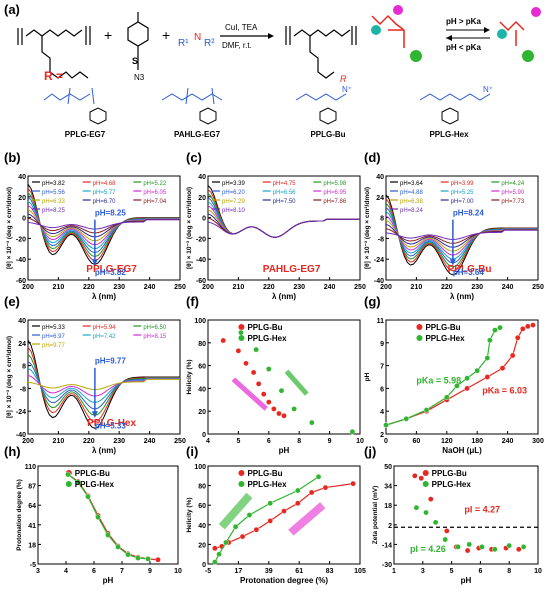 The height and width of the screenshot is (596, 550). What do you see at coordinates (54, 328) in the screenshot?
I see `legend-label: pH=5.33` at bounding box center [54, 328].